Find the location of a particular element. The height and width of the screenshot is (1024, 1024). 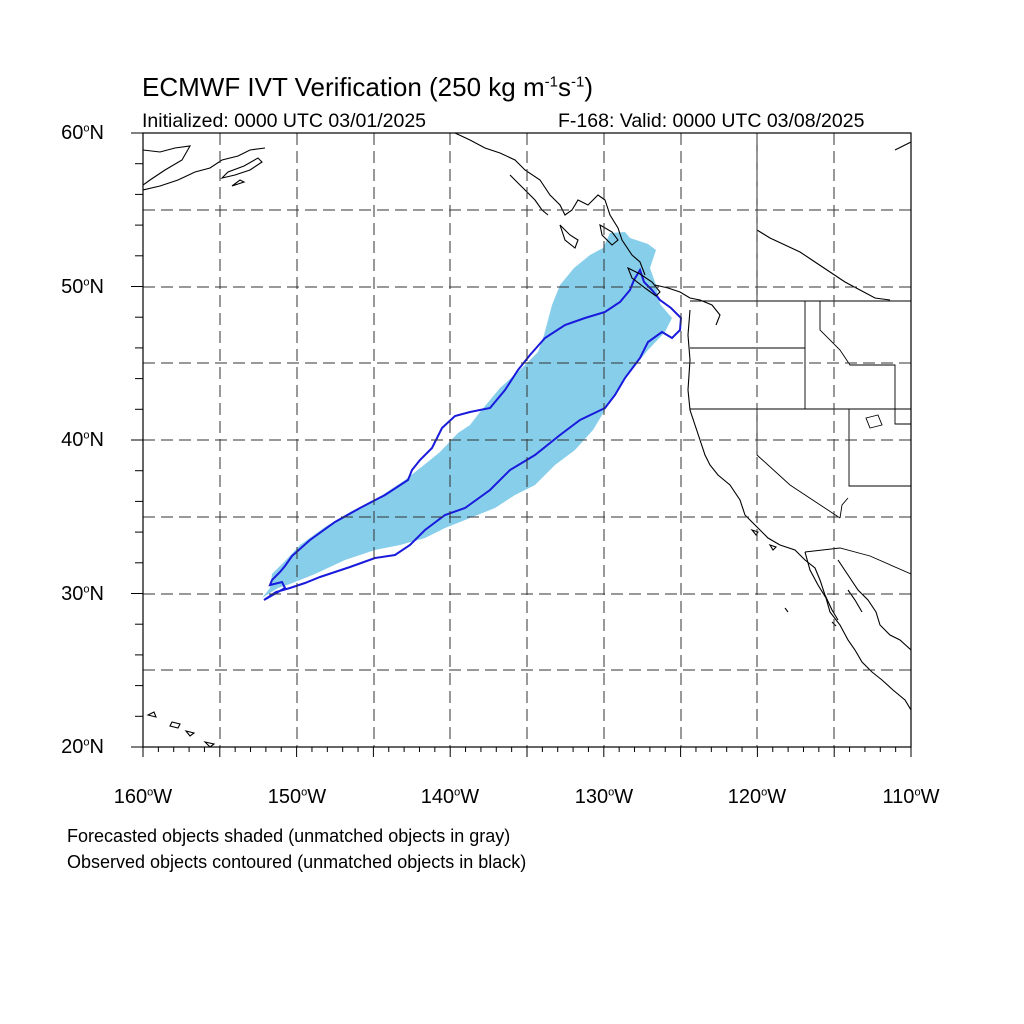

lon-label: 120oW is located at coordinates (757, 797).